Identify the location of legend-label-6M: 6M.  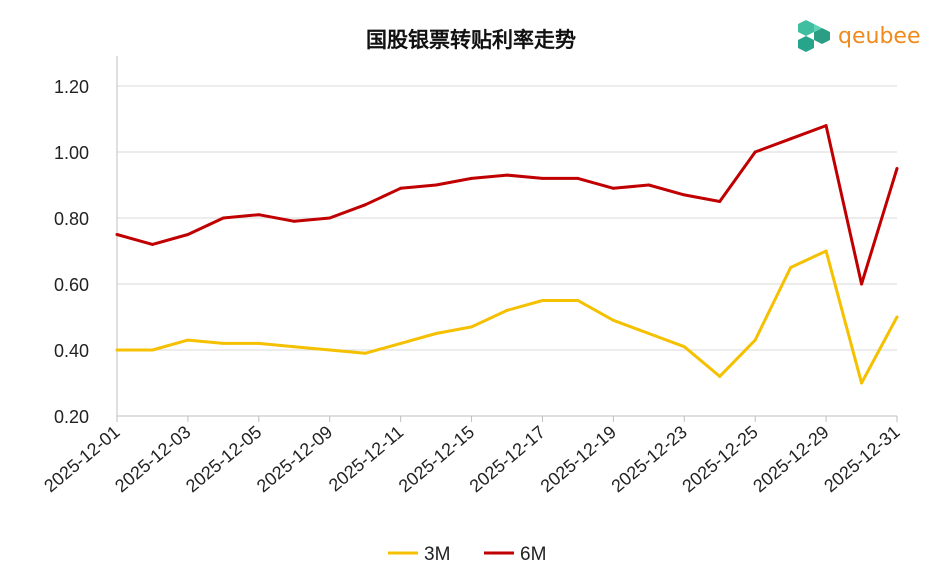
(533, 554).